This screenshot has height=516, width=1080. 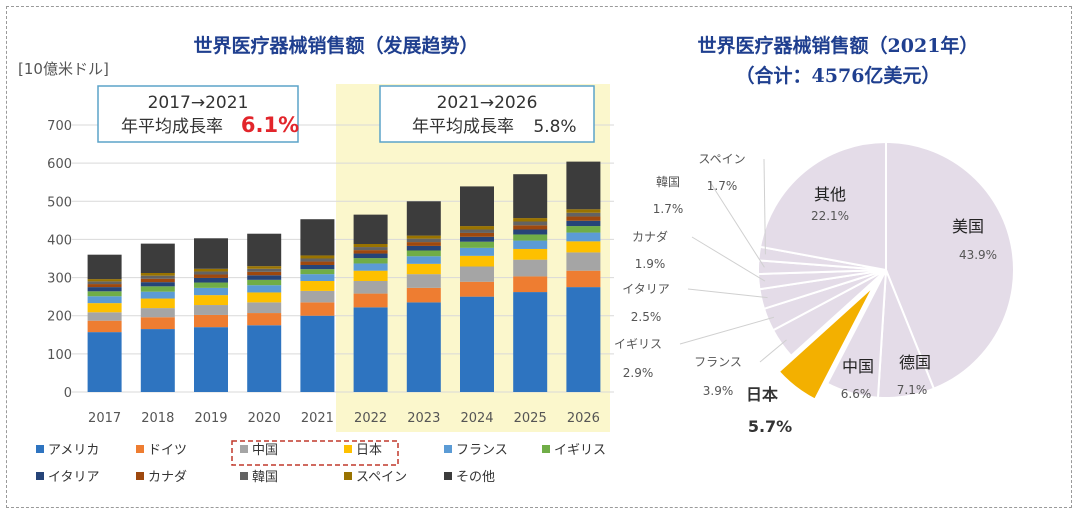 What do you see at coordinates (157, 280) in the screenshot?
I see `bar-segment-カナダ-2018` at bounding box center [157, 280].